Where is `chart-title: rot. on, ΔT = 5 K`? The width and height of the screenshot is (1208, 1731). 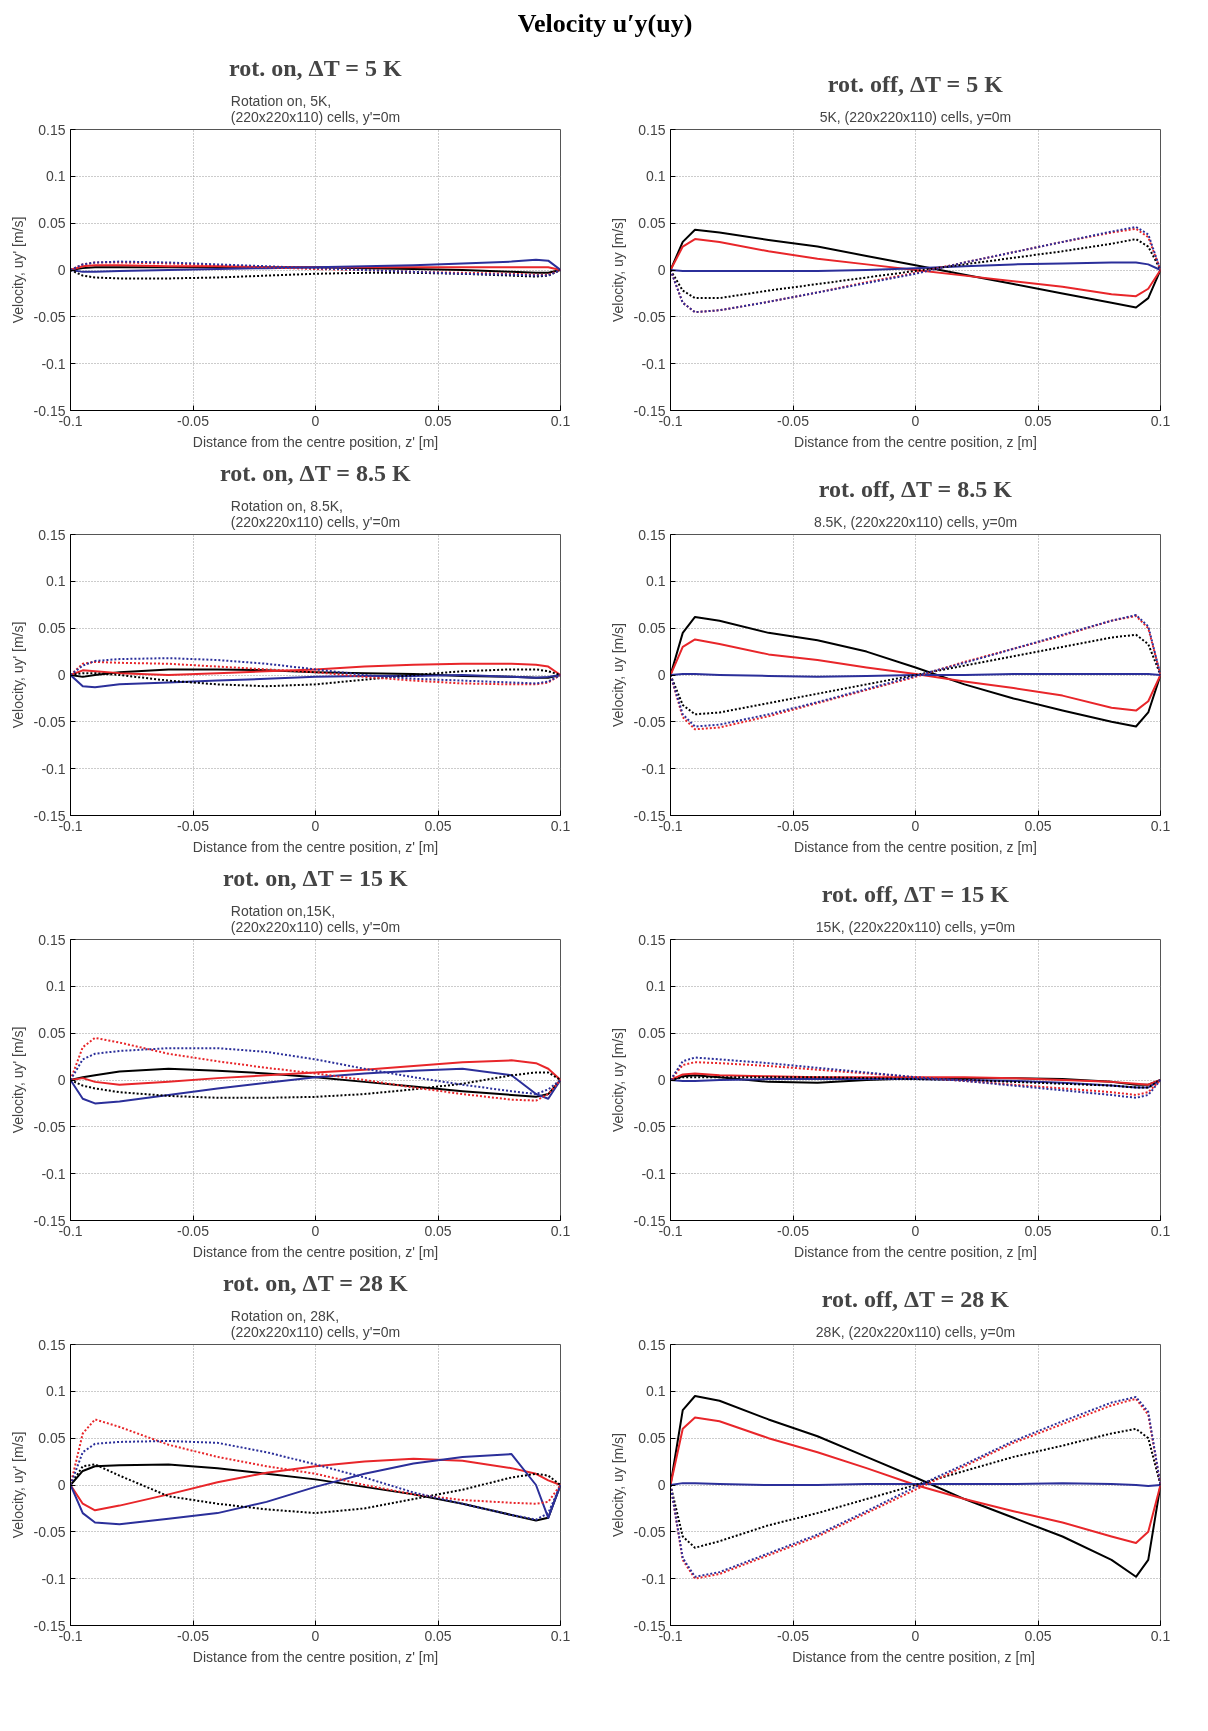 chart-title: rot. on, ΔT = 5 K is located at coordinates (315, 67).